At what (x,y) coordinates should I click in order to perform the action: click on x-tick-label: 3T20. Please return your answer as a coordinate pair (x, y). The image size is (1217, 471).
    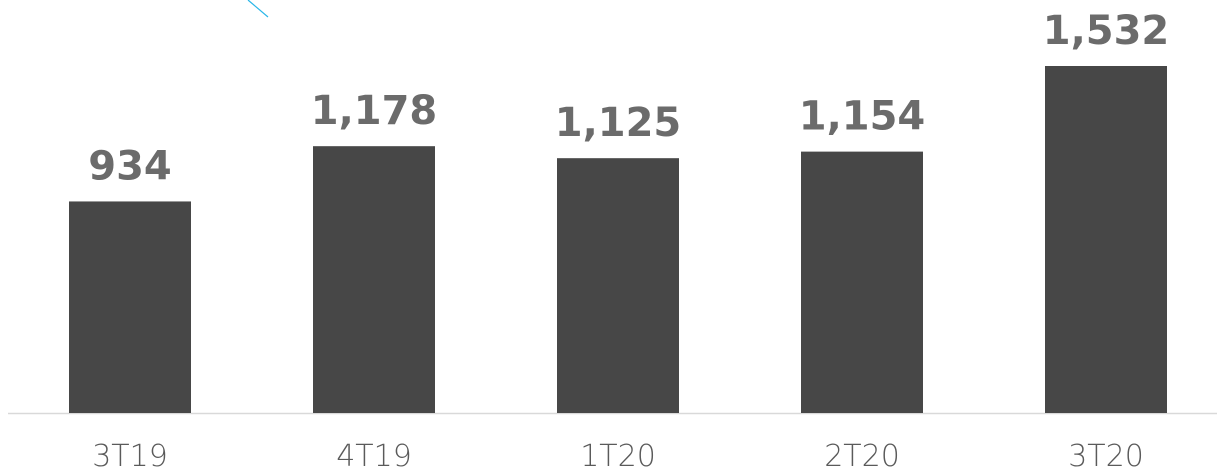
    Looking at the image, I should click on (1106, 455).